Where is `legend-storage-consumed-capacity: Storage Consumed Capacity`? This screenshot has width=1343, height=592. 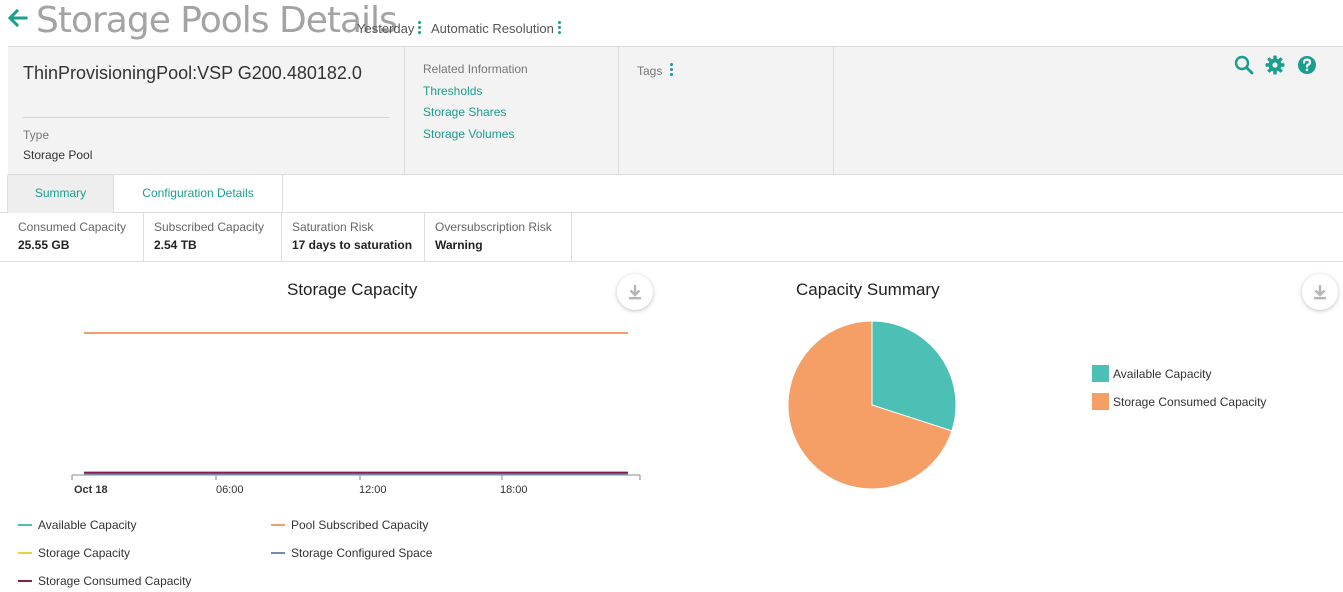
legend-storage-consumed-capacity: Storage Consumed Capacity is located at coordinates (104, 581).